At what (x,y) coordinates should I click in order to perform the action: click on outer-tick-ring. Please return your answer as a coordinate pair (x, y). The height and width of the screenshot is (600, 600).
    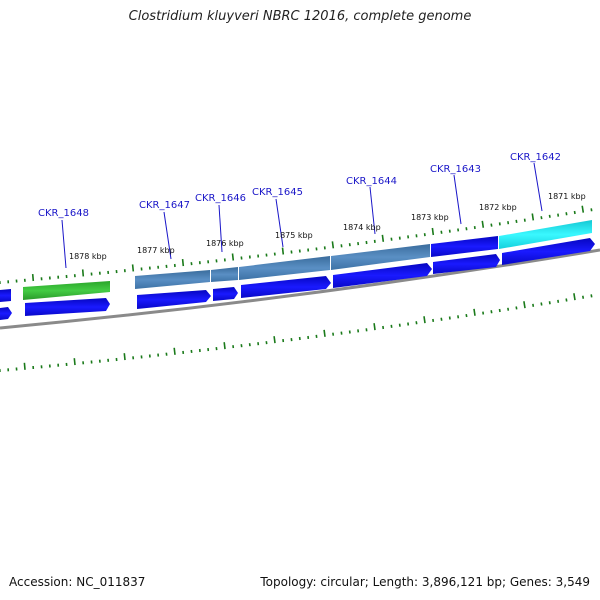
    Looking at the image, I should click on (296, 244).